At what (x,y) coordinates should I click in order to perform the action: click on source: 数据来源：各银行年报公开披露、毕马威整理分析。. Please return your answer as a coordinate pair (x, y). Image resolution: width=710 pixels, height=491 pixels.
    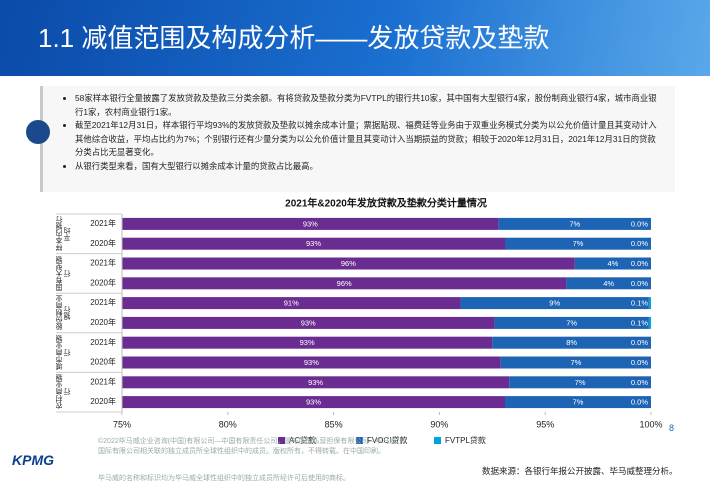
    Looking at the image, I should click on (580, 471).